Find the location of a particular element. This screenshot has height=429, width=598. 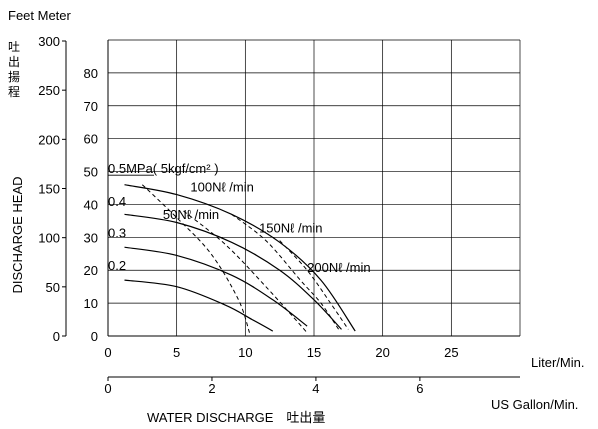

meter-axis: 0 10 20 30 40 50 60 70 80 is located at coordinates (91, 205).